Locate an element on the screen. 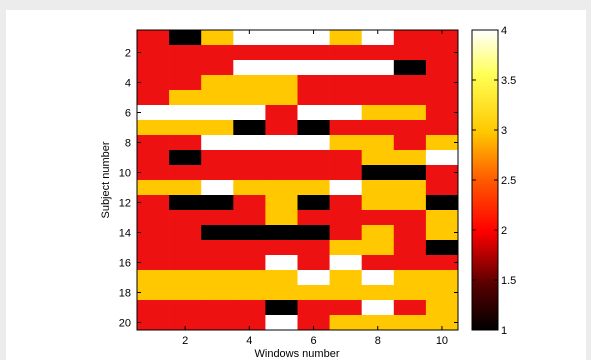 This screenshot has height=360, width=591. y-tick-label: 10 is located at coordinates (125, 174).